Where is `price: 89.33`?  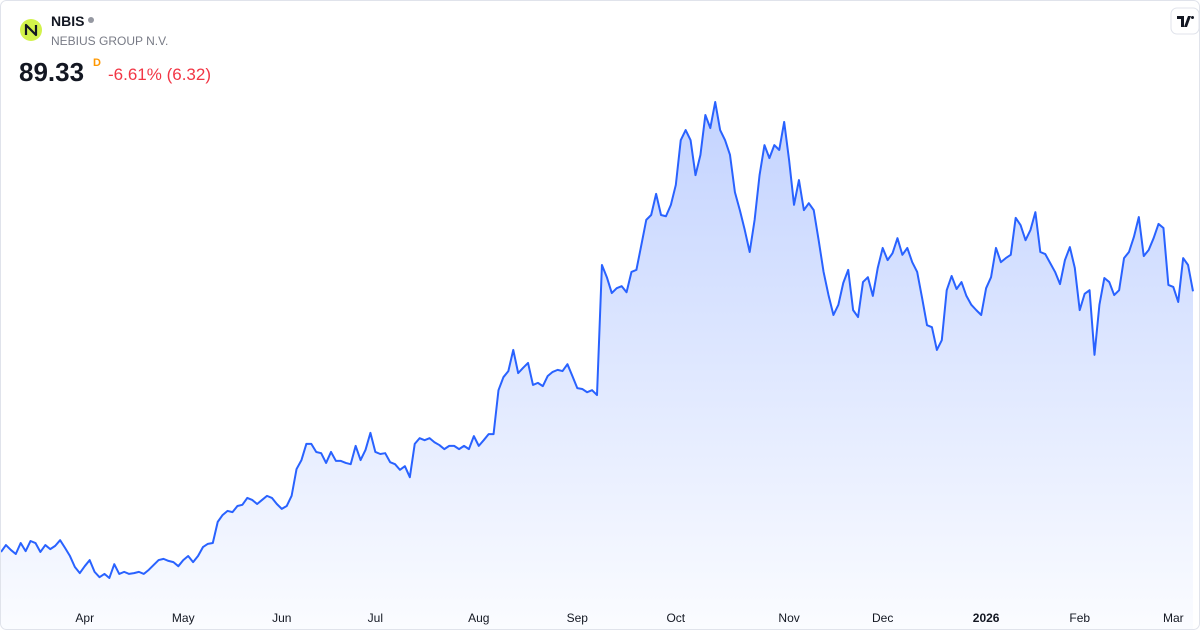
price: 89.33 is located at coordinates (51, 72).